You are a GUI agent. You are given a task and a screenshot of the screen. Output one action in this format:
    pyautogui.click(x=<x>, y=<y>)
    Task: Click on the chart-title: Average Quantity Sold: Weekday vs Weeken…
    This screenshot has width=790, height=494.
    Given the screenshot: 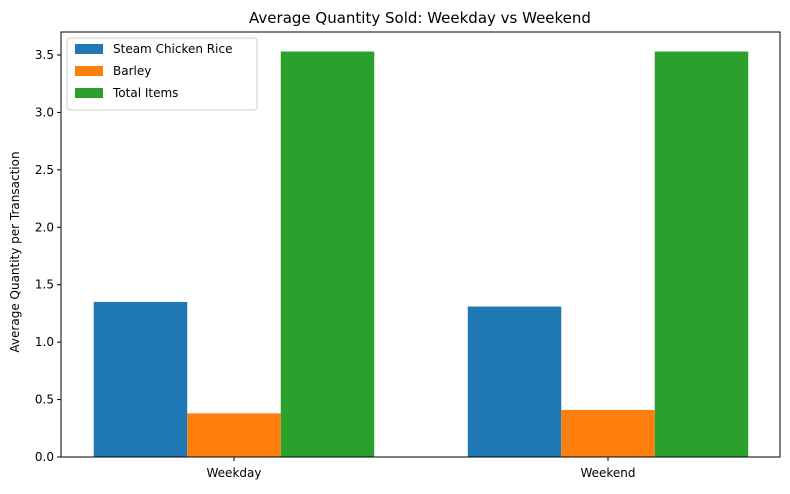 What is the action you would take?
    pyautogui.click(x=420, y=18)
    